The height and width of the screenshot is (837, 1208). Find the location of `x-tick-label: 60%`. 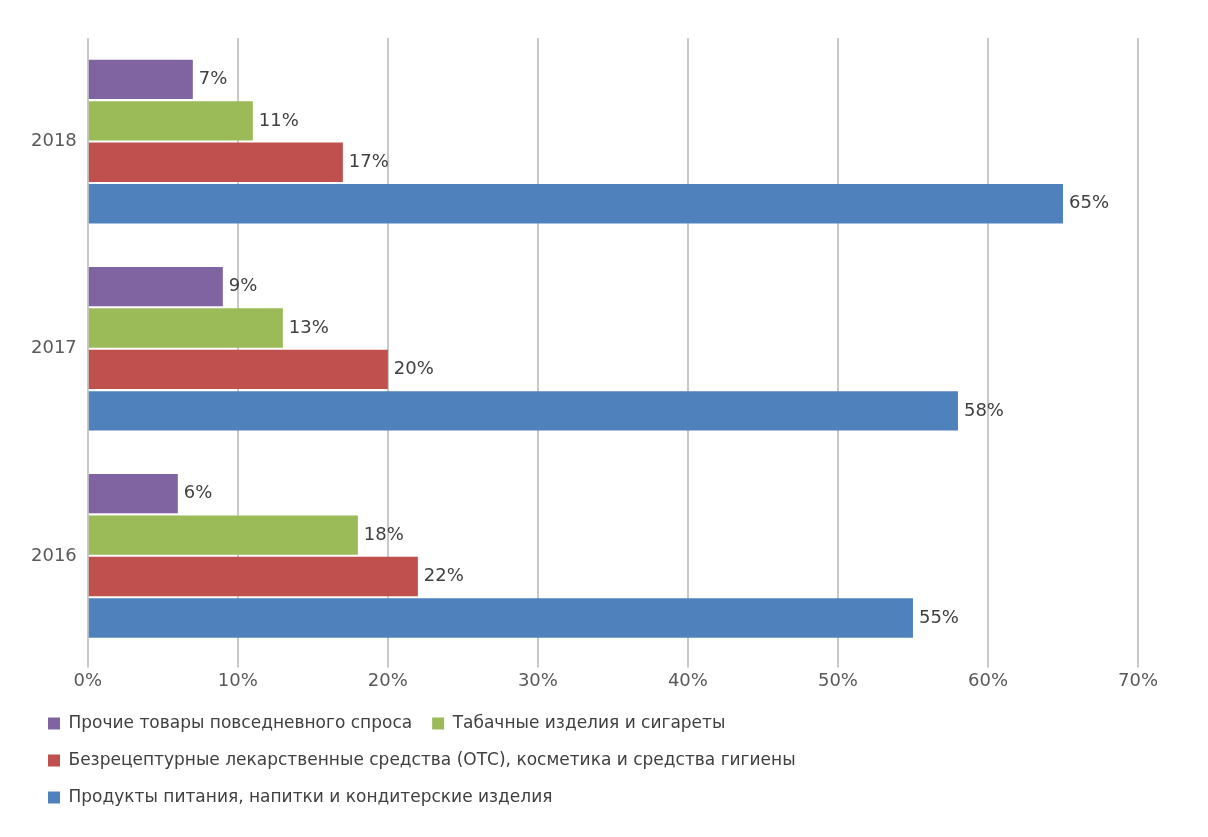

x-tick-label: 60% is located at coordinates (987, 679).